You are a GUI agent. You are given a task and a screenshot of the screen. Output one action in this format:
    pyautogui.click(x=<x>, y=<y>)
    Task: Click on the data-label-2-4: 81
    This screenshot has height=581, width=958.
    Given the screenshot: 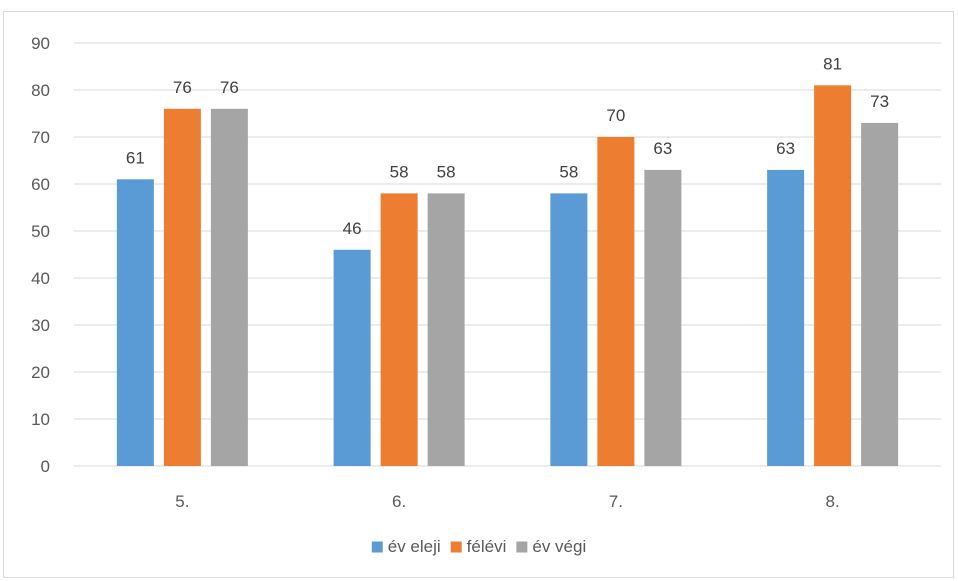 What is the action you would take?
    pyautogui.click(x=832, y=63)
    